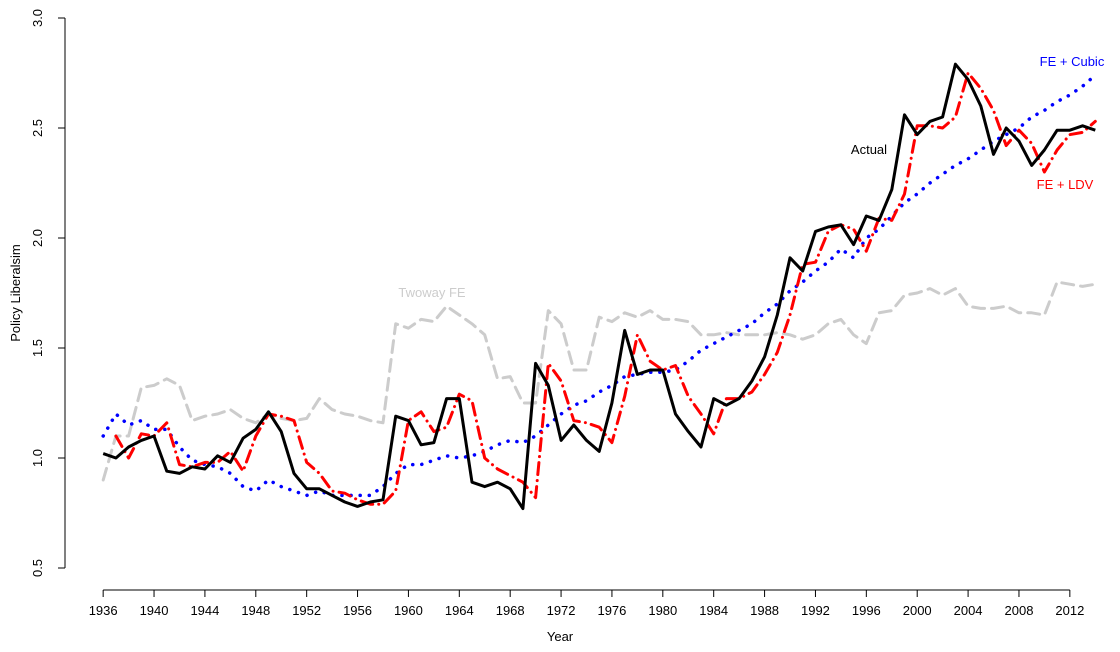 The width and height of the screenshot is (1120, 652). I want to click on x-tick-label: 1964, so click(459, 610).